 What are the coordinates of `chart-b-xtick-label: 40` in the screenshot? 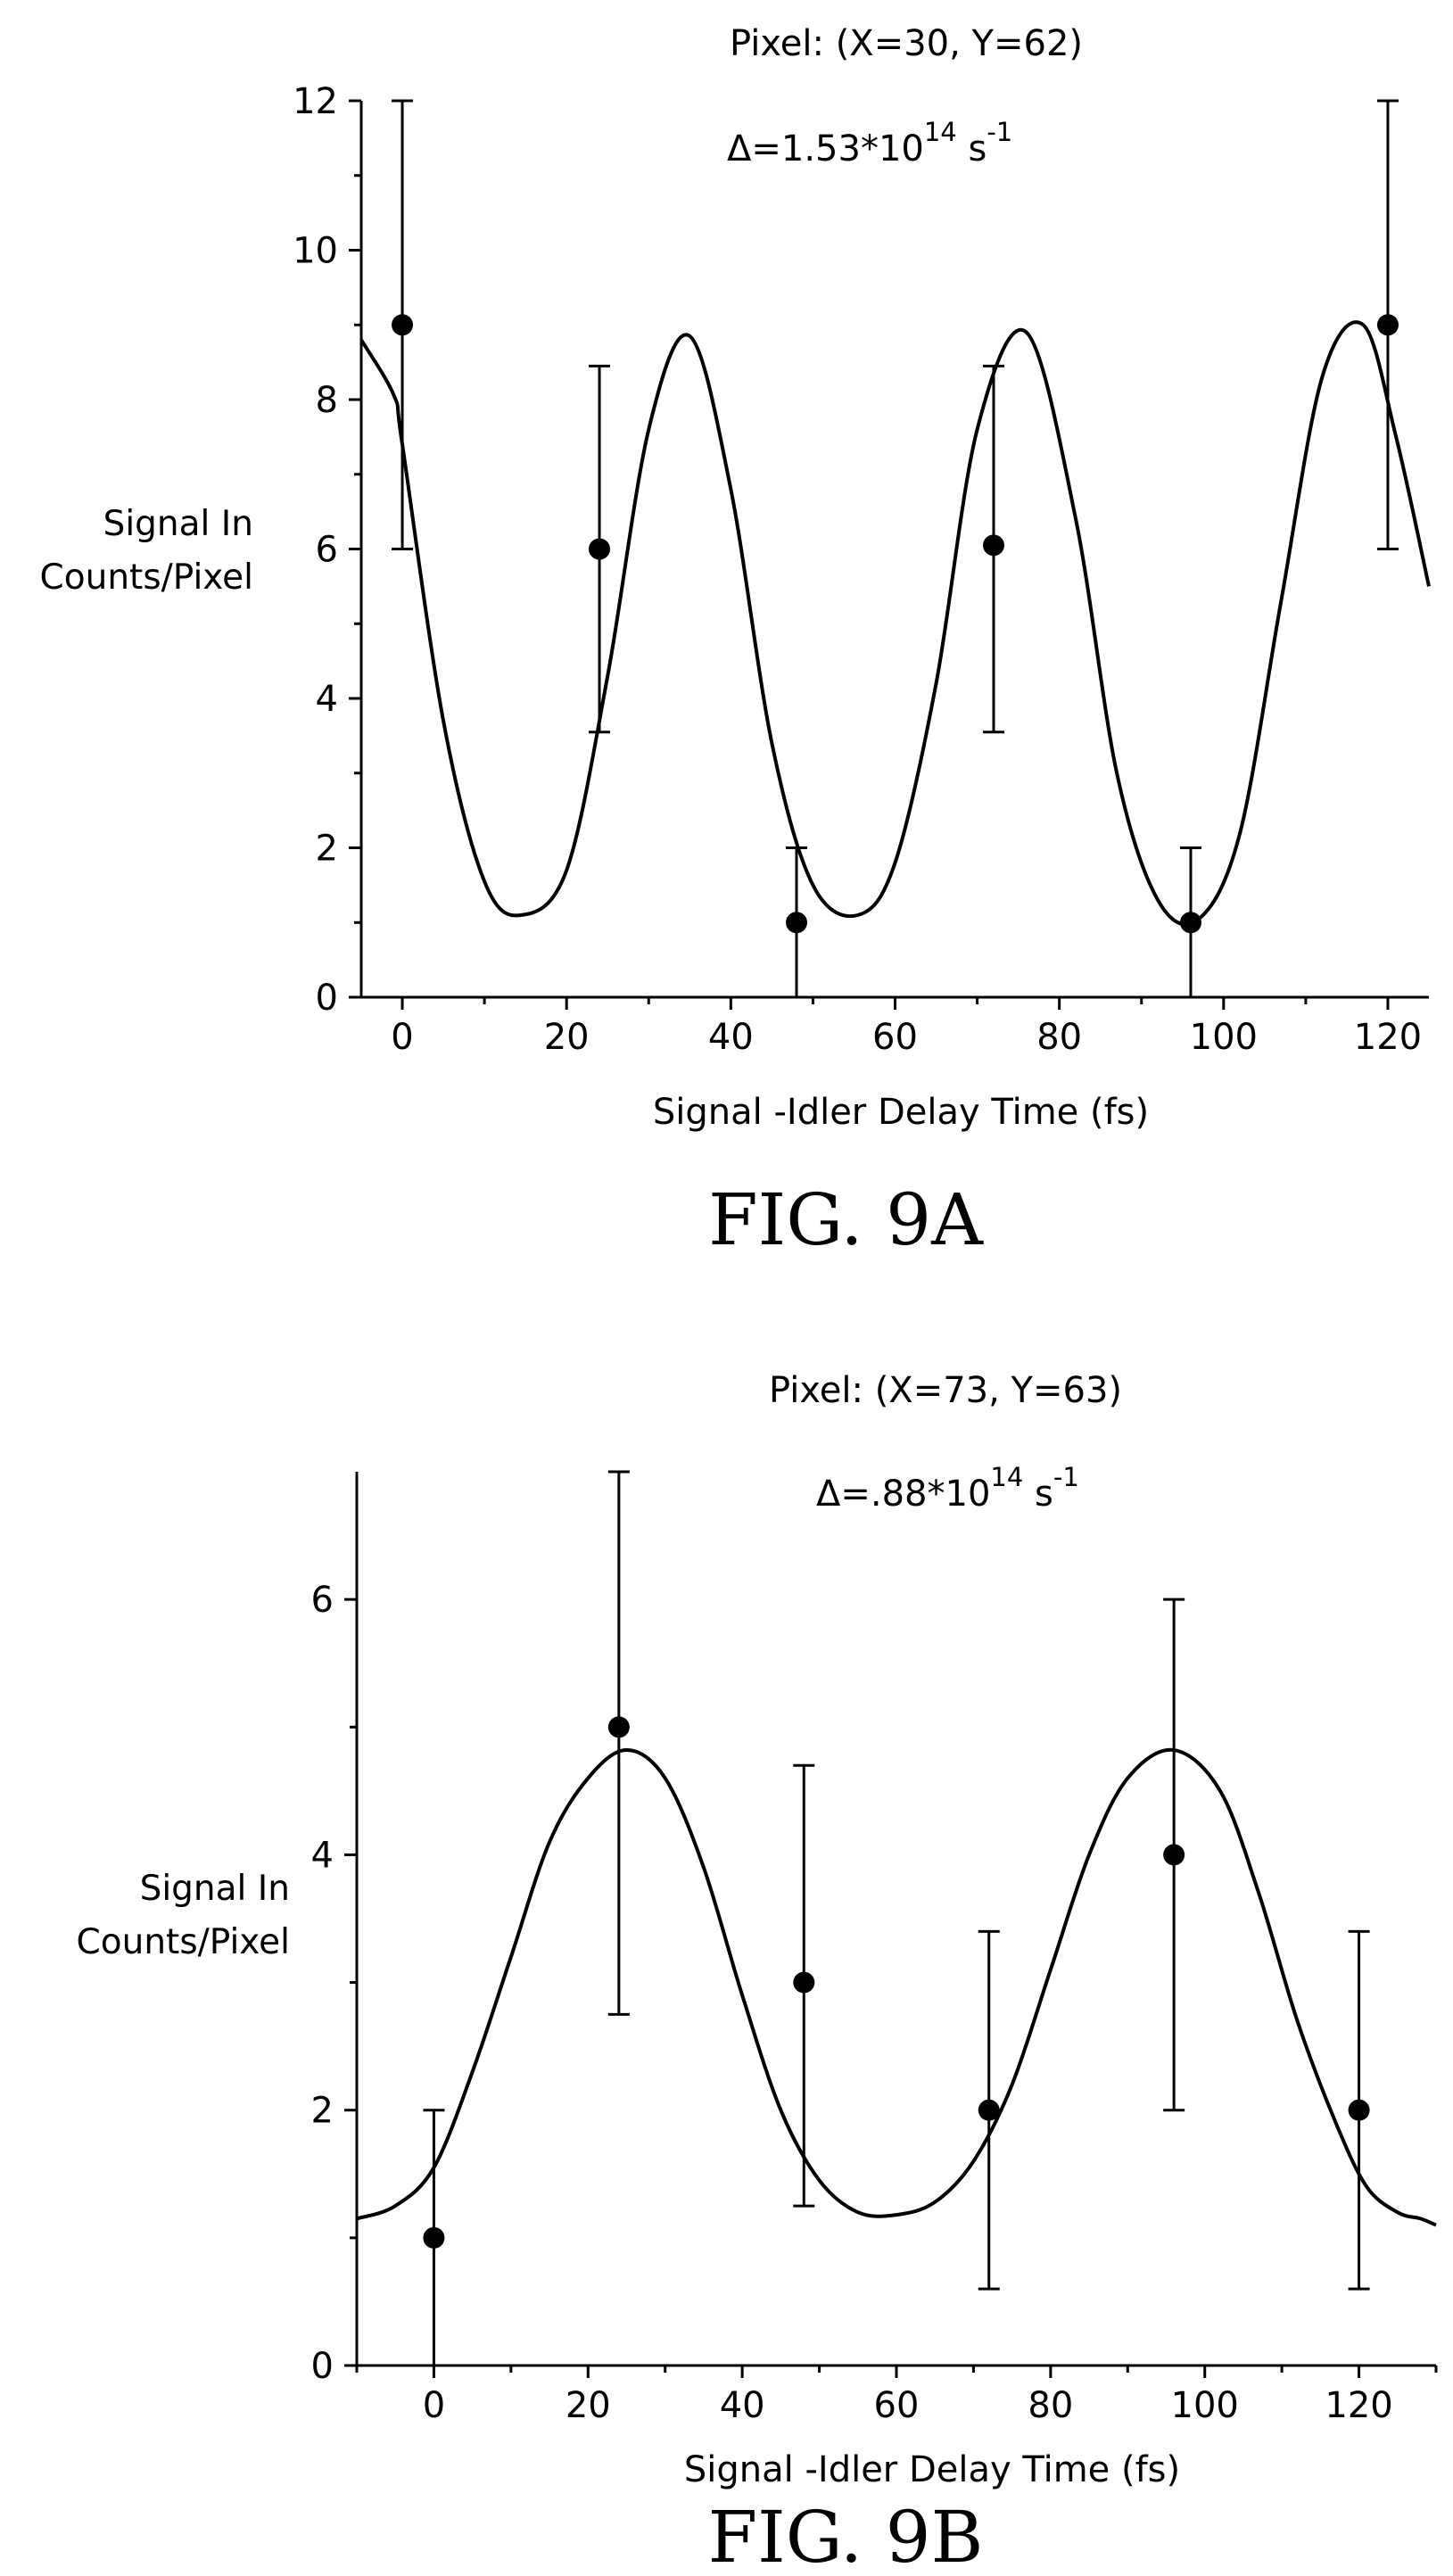 It's located at (742, 2406).